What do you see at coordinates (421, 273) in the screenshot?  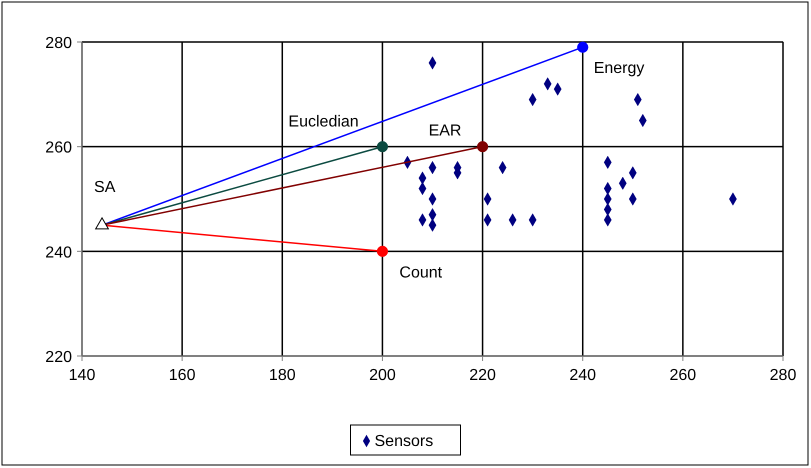 I see `annotation: Count` at bounding box center [421, 273].